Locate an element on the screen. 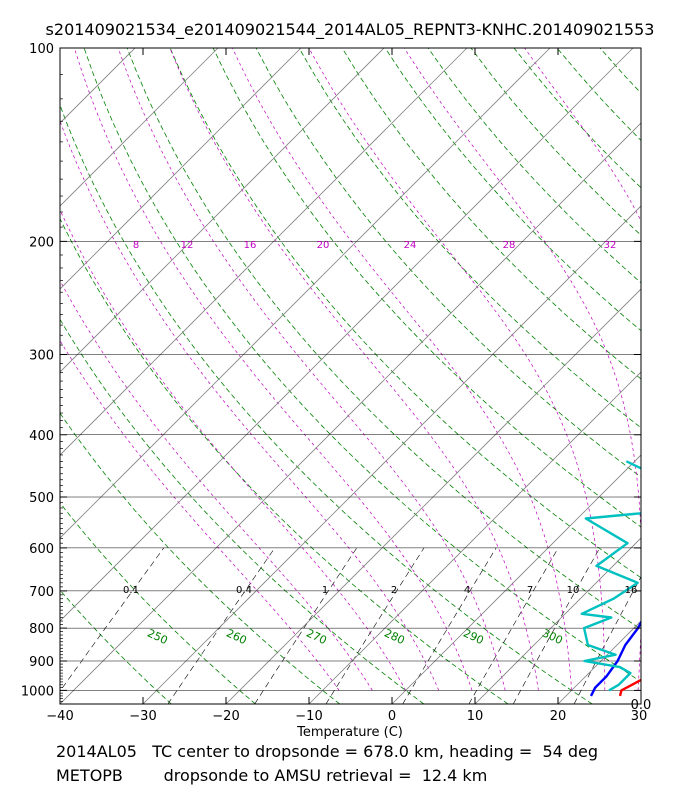 The height and width of the screenshot is (800, 700). moist-adiabat-label: 32 is located at coordinates (610, 245).